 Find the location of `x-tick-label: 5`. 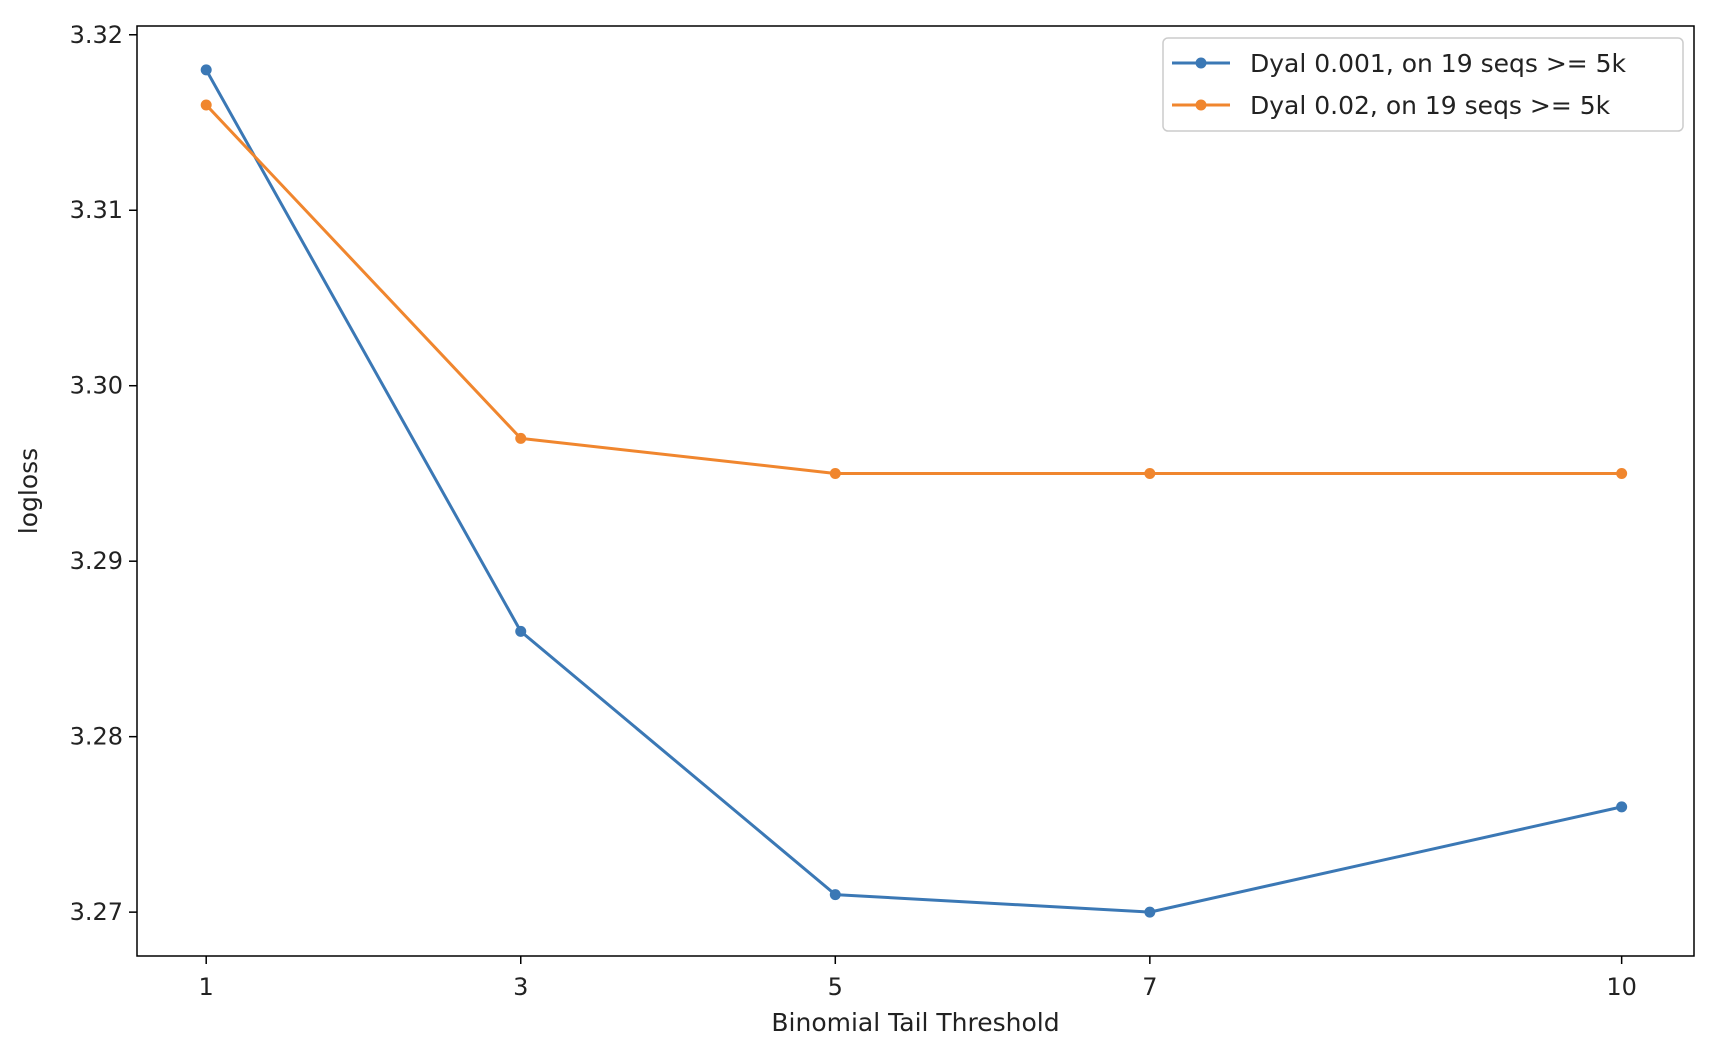

x-tick-label: 5 is located at coordinates (835, 987).